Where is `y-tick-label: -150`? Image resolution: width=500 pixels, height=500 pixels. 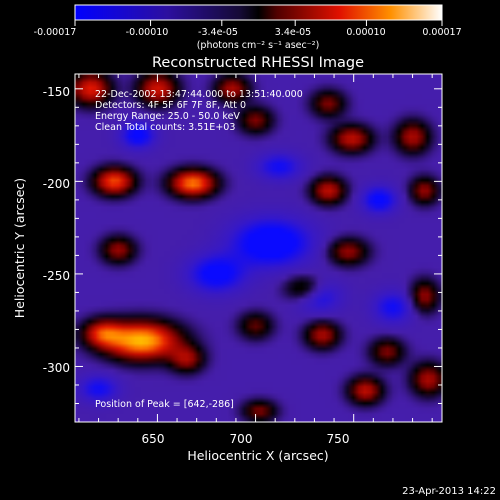
y-tick-label: -150 is located at coordinates (56, 92).